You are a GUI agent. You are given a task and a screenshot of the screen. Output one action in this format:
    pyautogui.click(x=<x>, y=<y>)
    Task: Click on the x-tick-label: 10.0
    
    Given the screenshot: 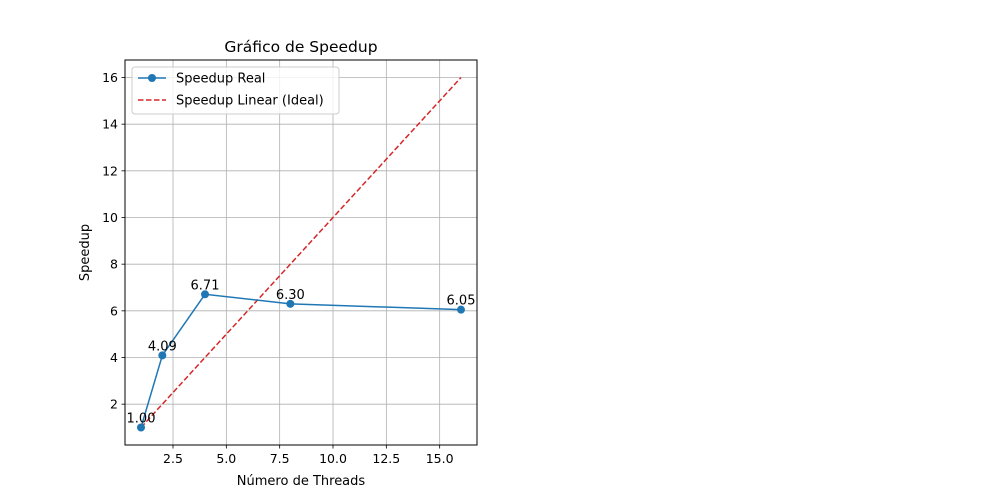 What is the action you would take?
    pyautogui.click(x=333, y=458)
    